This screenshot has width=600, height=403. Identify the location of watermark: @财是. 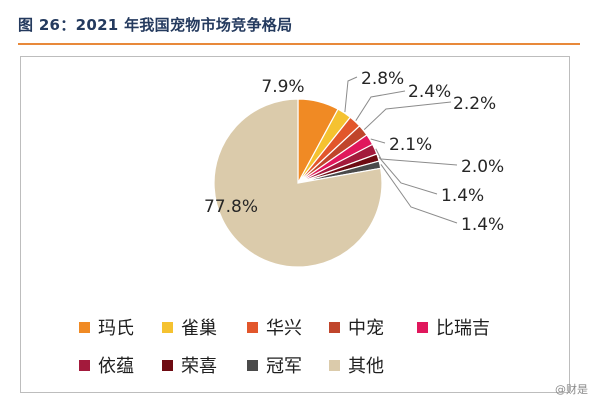
(571, 389).